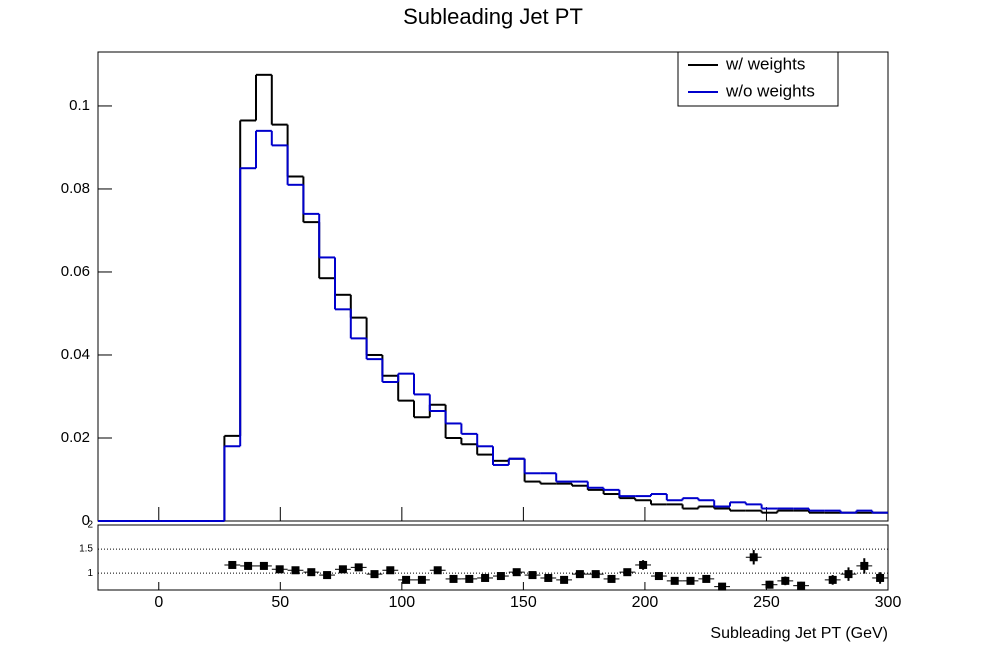 This screenshot has height=658, width=987. Describe the element at coordinates (493, 557) in the screenshot. I see `ratio-frame` at that location.